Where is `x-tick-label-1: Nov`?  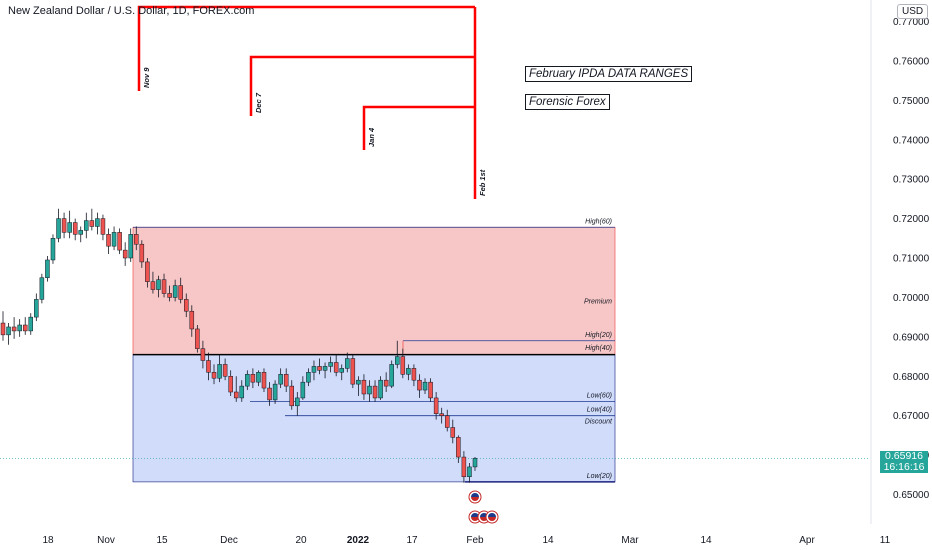
x-tick-label-1: Nov is located at coordinates (106, 540).